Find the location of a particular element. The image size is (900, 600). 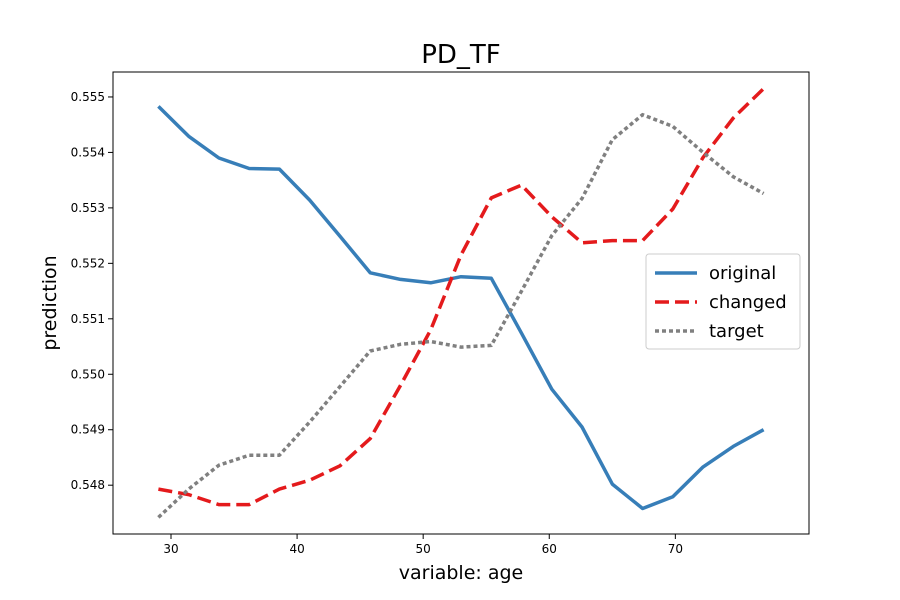

legend-label-target: target is located at coordinates (736, 331).